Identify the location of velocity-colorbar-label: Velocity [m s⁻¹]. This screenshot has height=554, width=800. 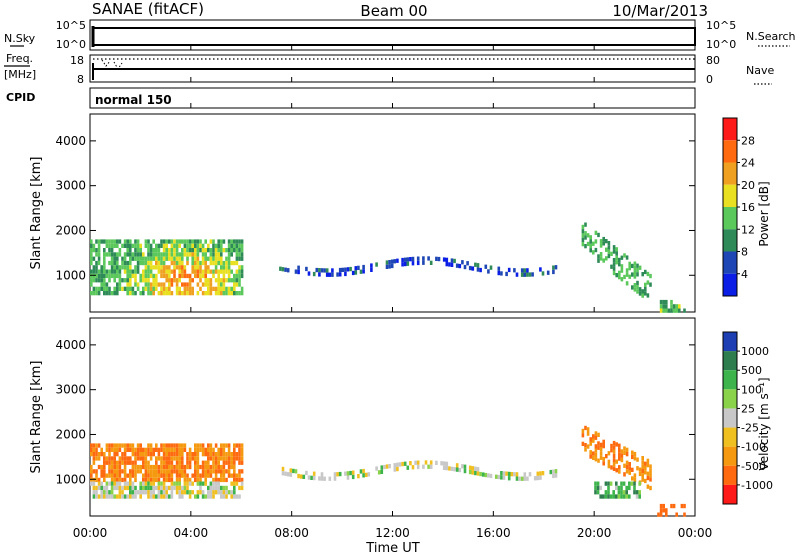
(764, 423).